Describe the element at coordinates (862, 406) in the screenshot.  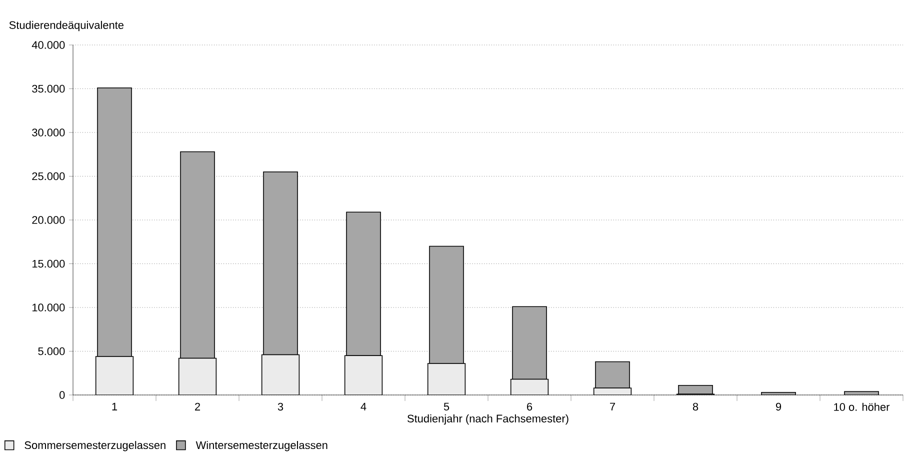
I see `x-tick-label: 10 o. höher` at that location.